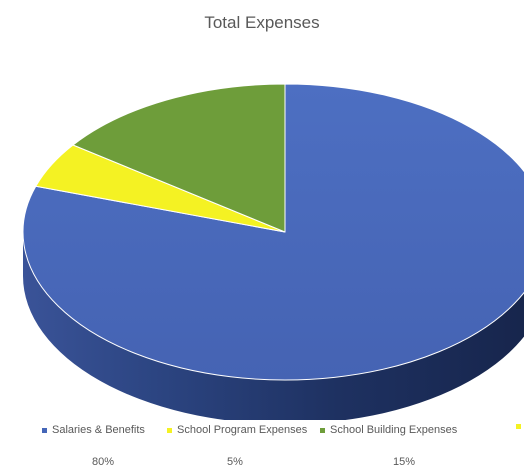 The height and width of the screenshot is (473, 524). Describe the element at coordinates (262, 464) in the screenshot. I see `percent-labels: 80% 5% 15%` at that location.